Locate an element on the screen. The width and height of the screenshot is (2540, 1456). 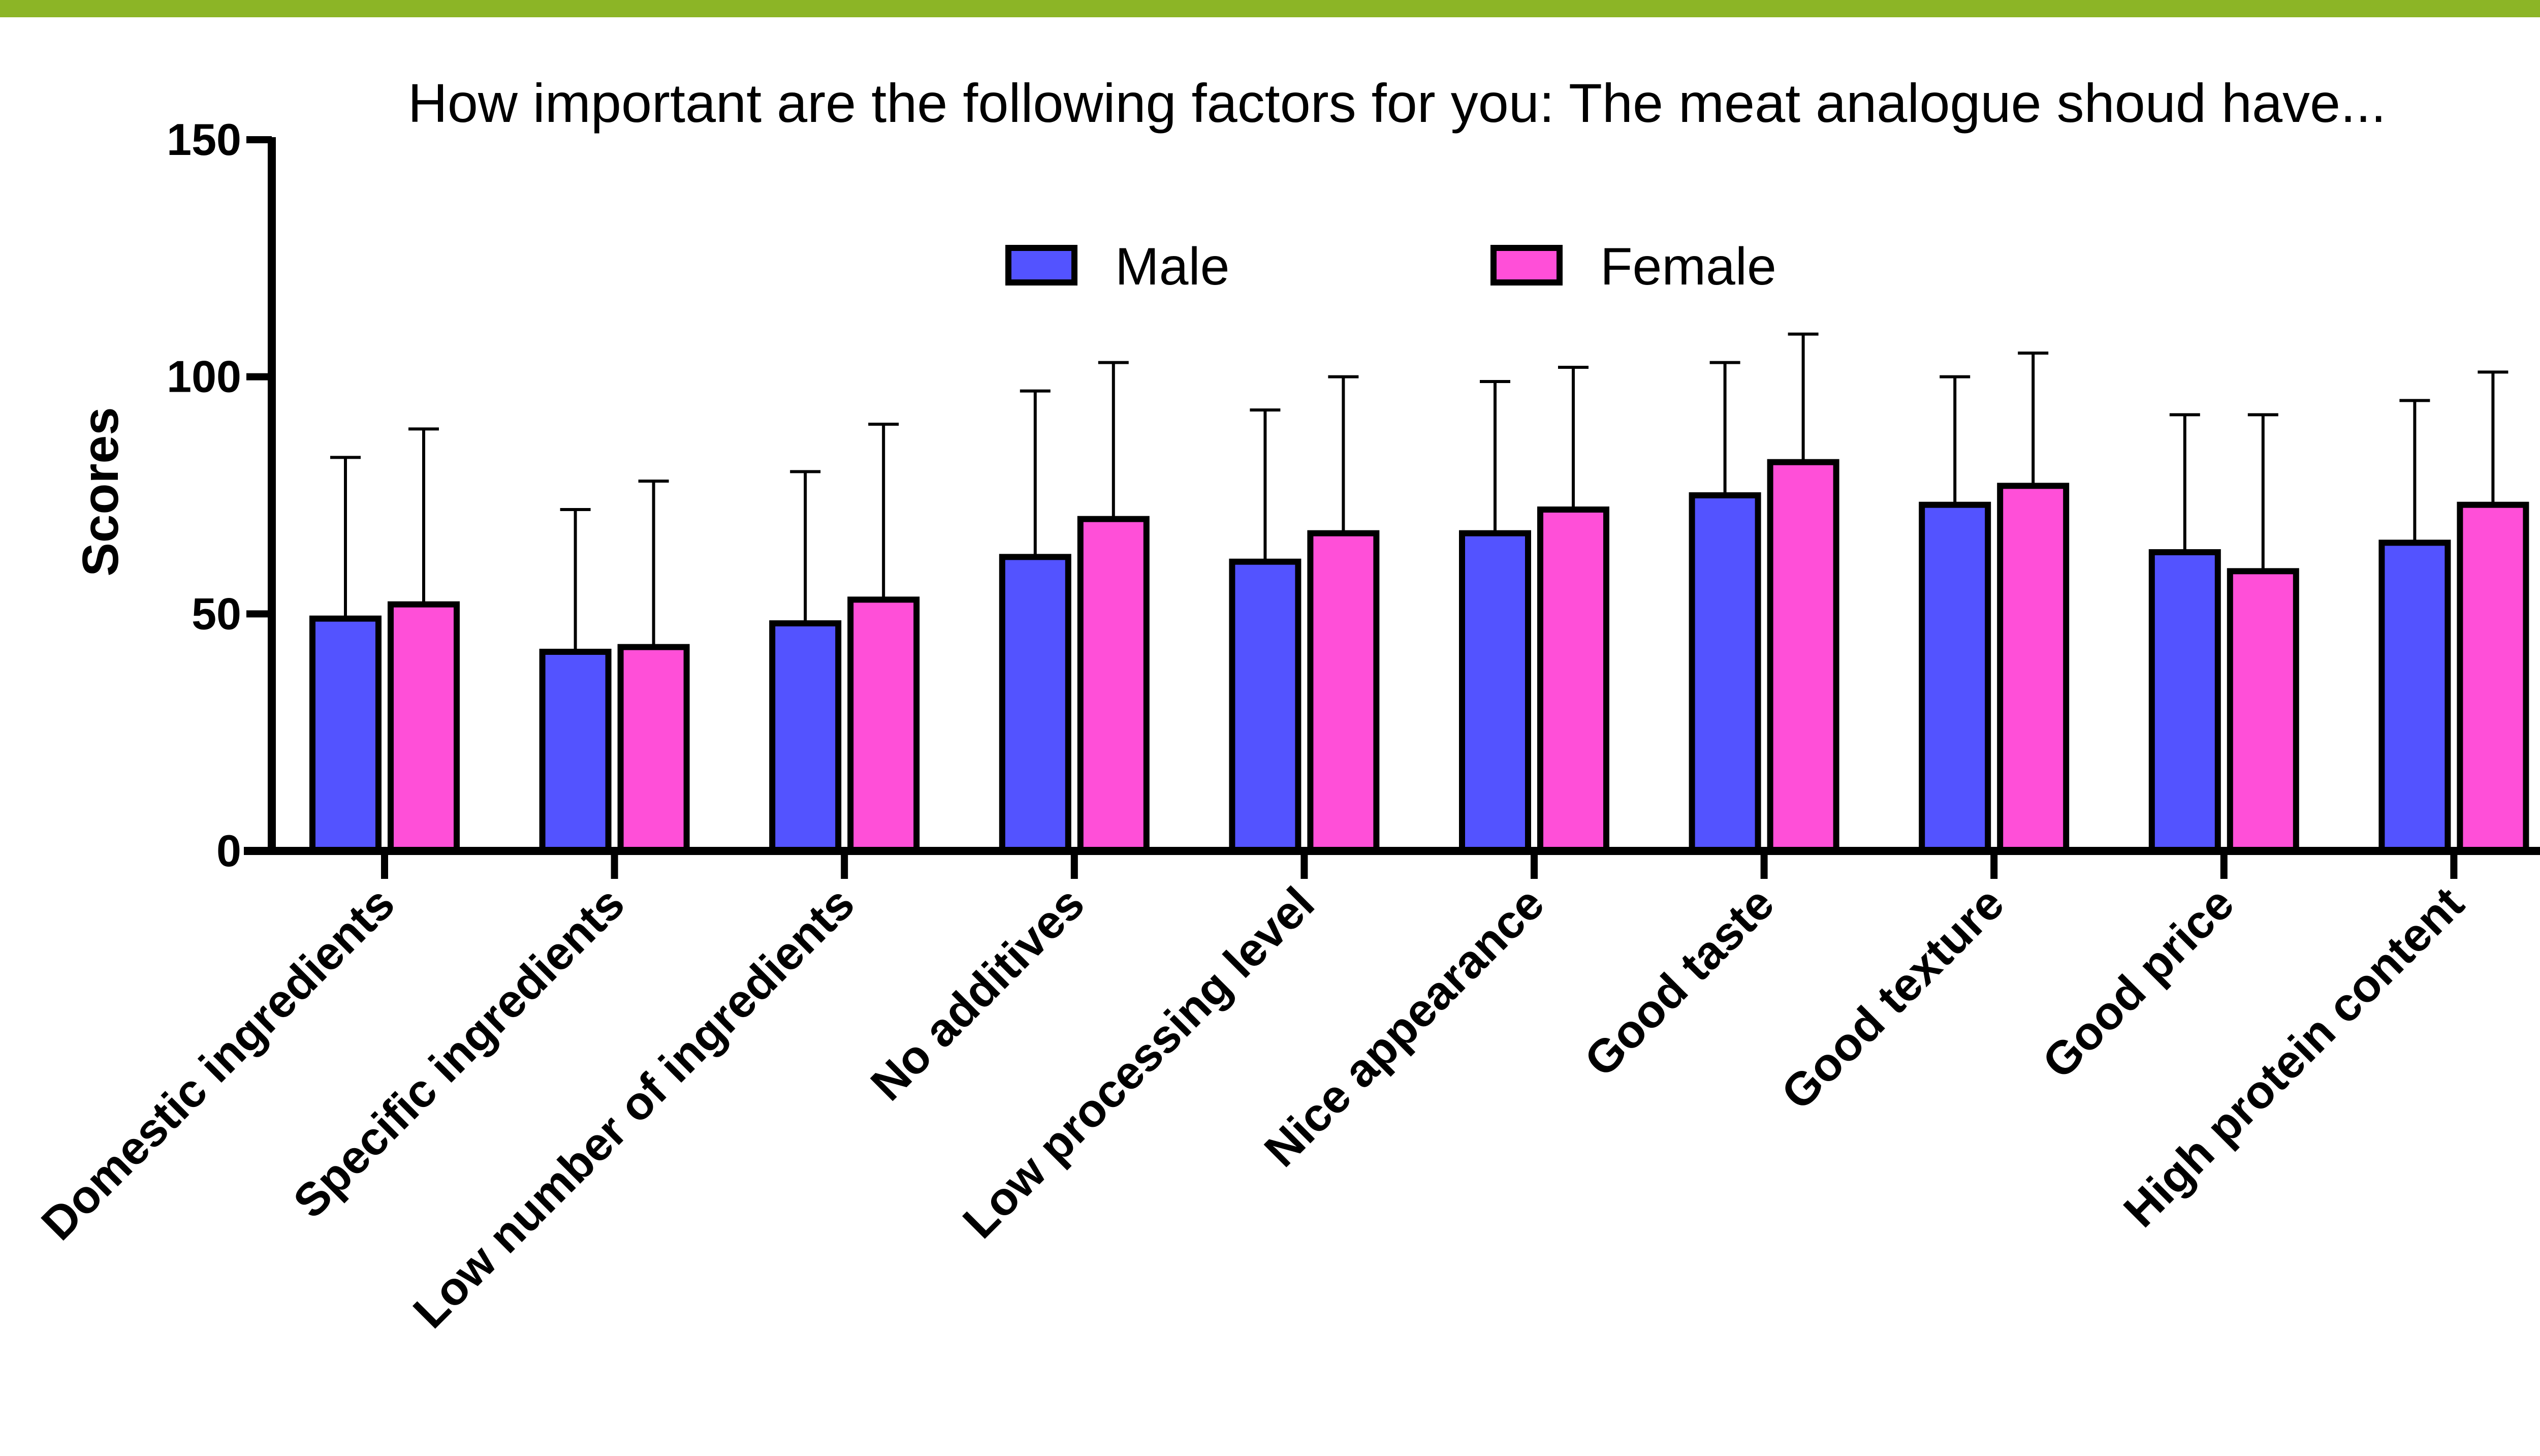
x-axis-ticks is located at coordinates (1419, 865).